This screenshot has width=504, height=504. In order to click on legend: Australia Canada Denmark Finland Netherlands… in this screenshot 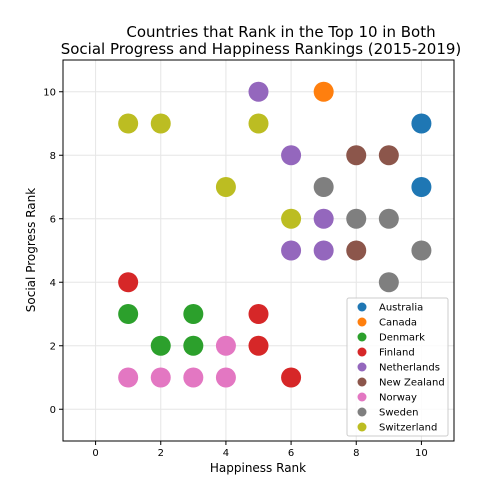, I will do `click(397, 367)`.